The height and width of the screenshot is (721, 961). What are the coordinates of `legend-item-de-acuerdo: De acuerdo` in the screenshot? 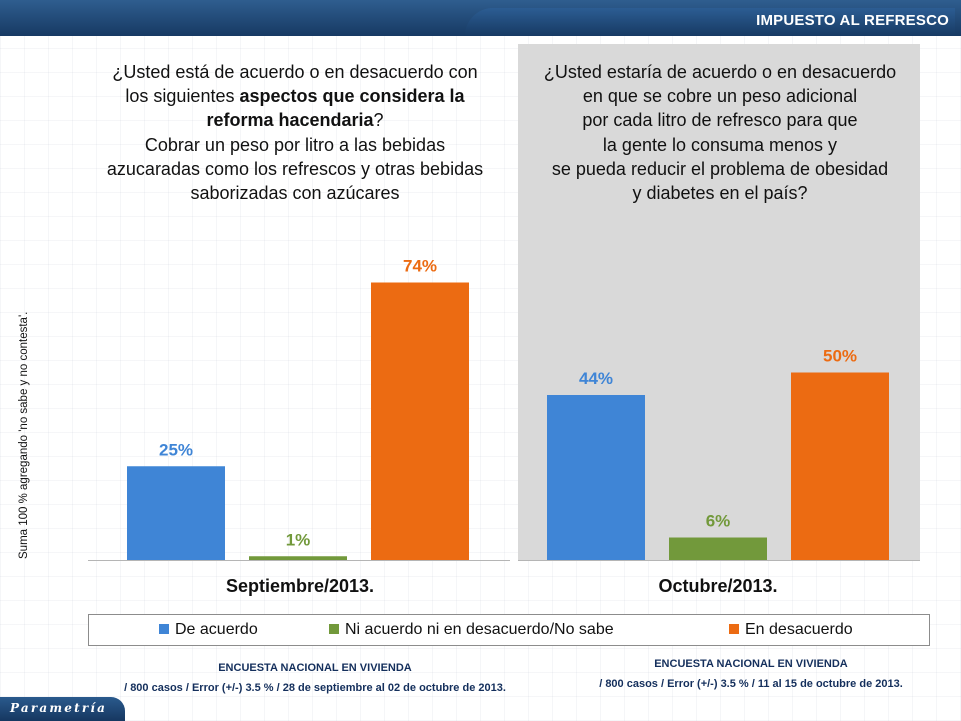 It's located at (208, 630).